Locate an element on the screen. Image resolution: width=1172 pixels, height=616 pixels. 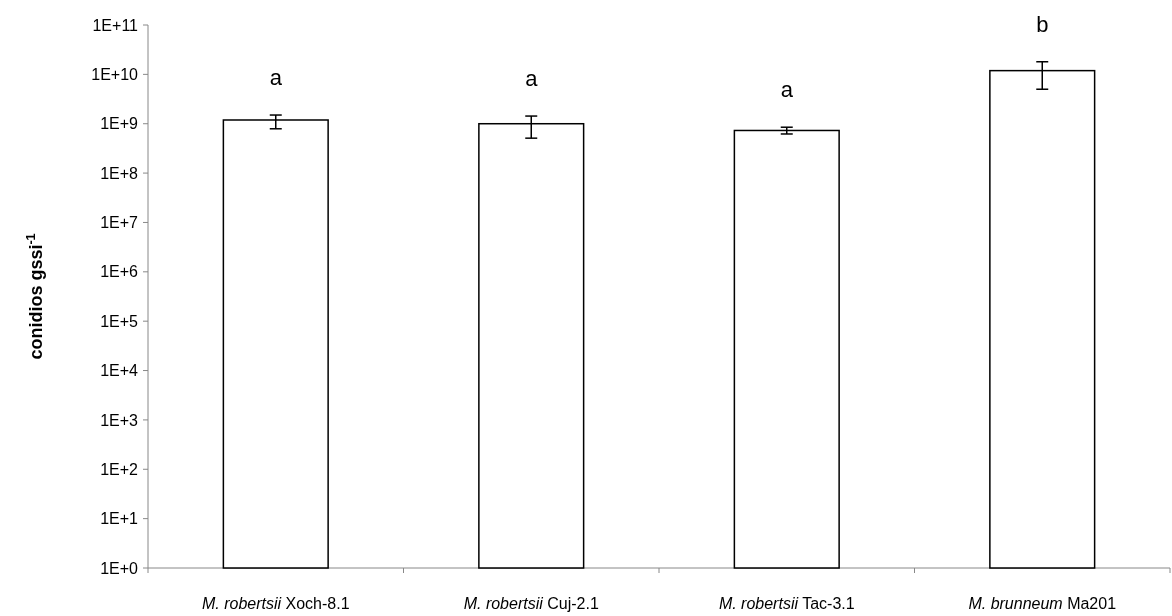
x-tick-label: M. brunneum Ma201 is located at coordinates (1042, 603).